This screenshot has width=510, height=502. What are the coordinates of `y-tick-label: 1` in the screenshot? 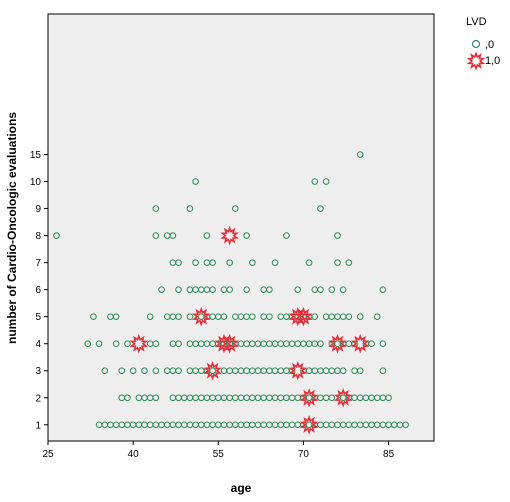 It's located at (38, 425).